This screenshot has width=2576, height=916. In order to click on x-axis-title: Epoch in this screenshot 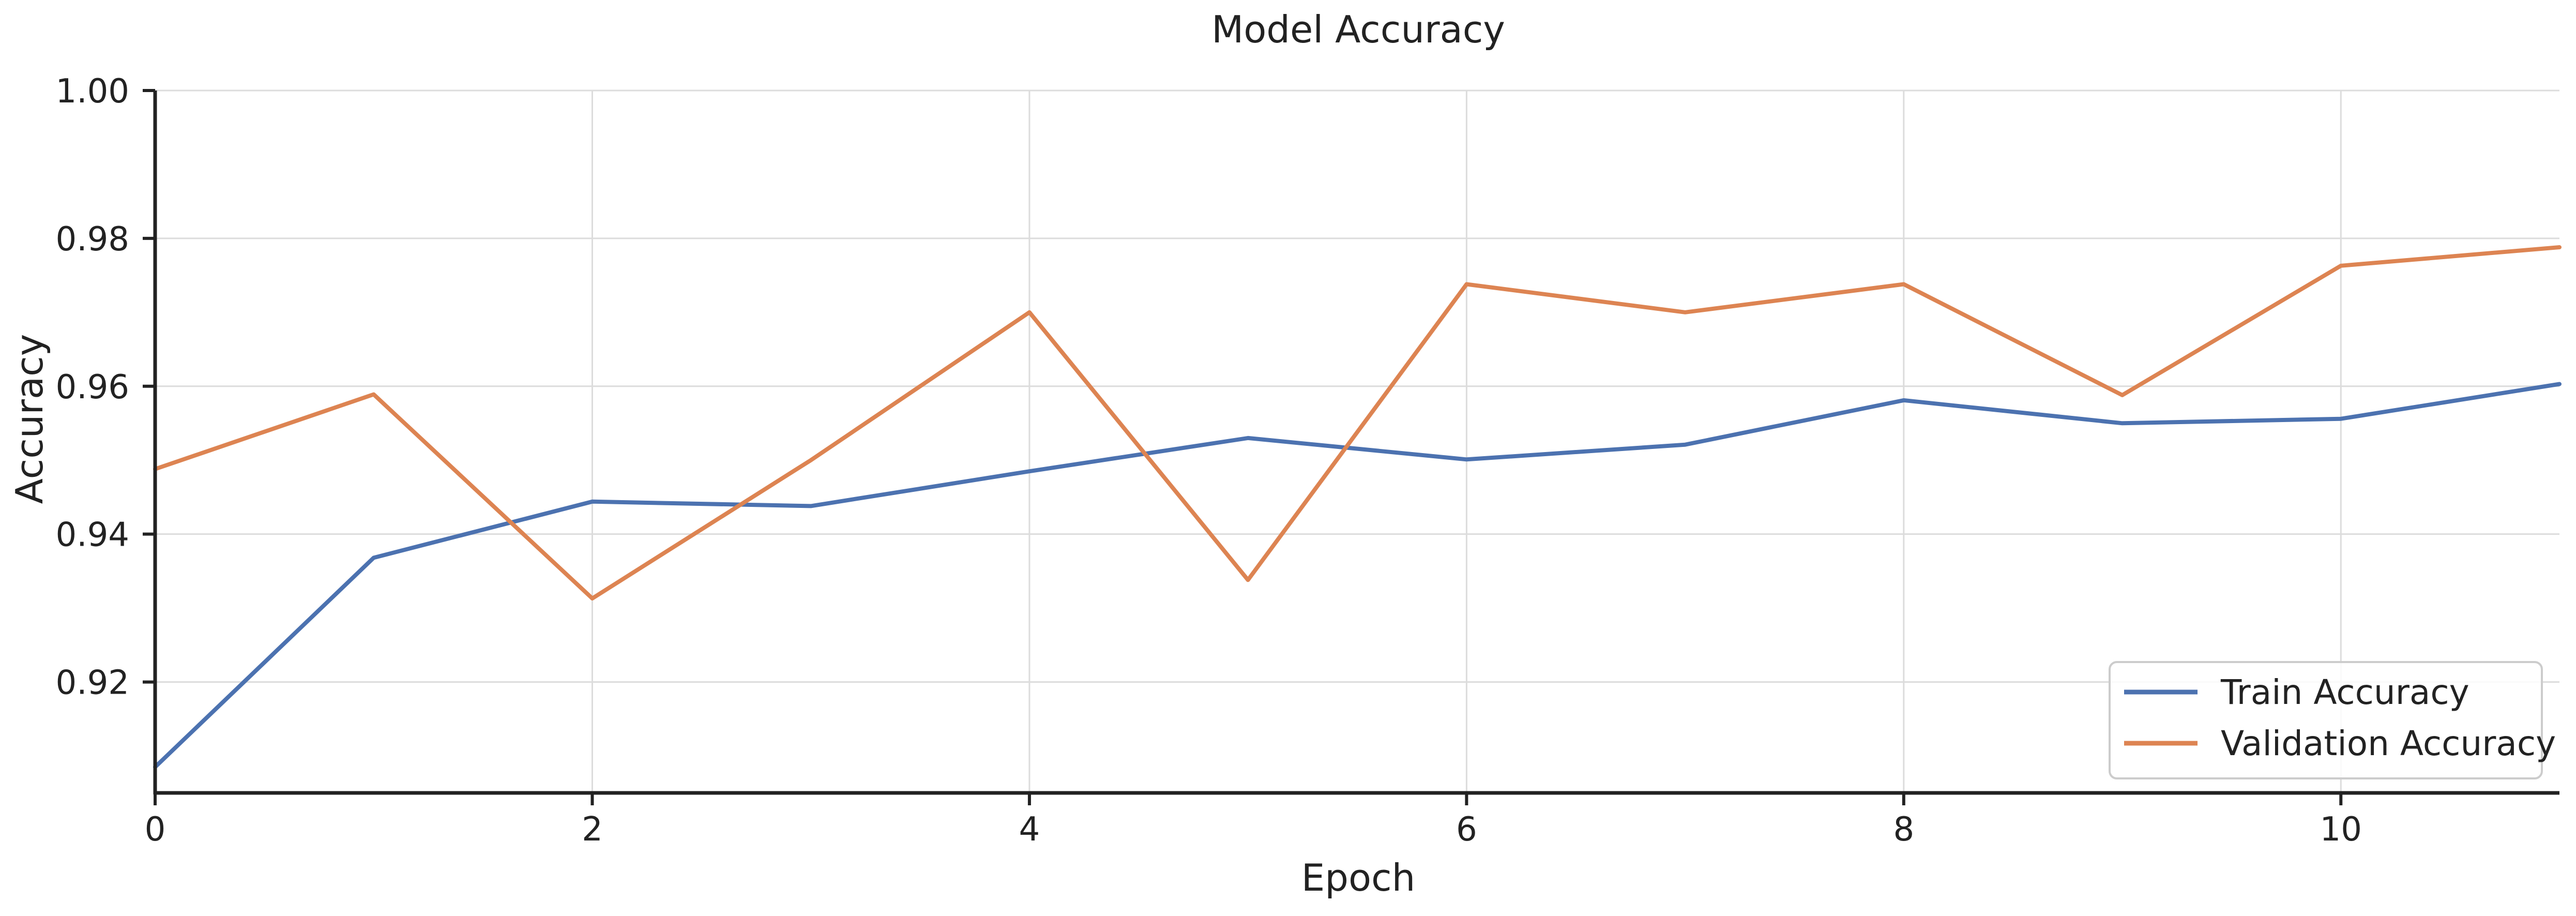, I will do `click(1358, 877)`.